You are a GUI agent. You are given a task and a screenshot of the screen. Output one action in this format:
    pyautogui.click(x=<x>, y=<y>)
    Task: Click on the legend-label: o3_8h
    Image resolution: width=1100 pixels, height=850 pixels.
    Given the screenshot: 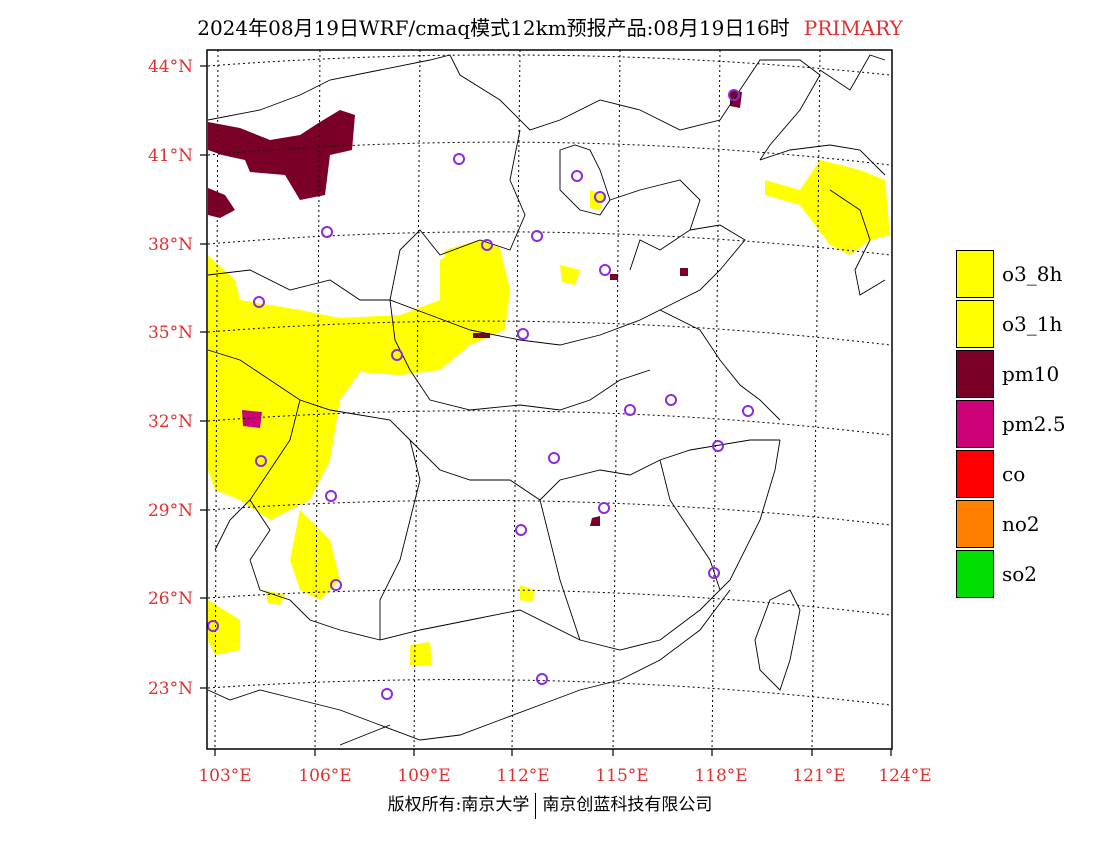 What is the action you would take?
    pyautogui.click(x=1032, y=274)
    